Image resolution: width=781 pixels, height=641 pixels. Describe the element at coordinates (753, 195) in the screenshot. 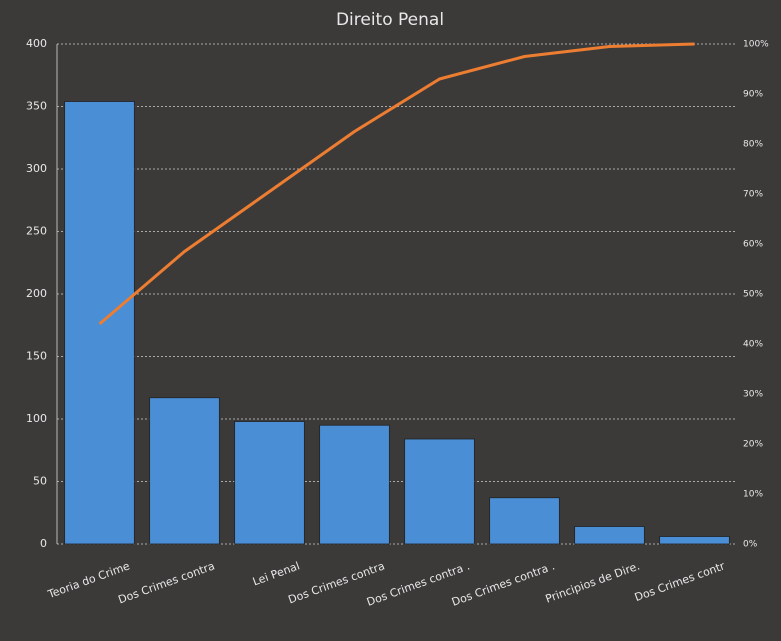

I see `y2-tick-label: 70%` at that location.